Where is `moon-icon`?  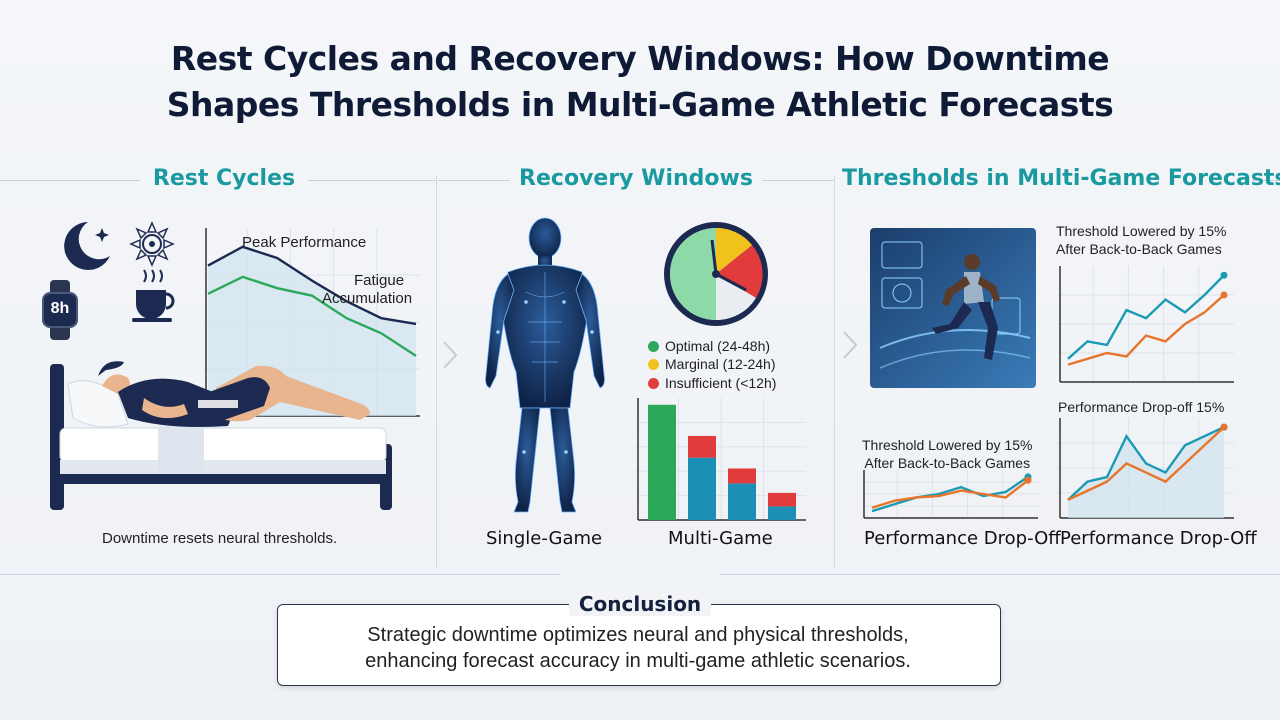
moon-icon is located at coordinates (87, 246).